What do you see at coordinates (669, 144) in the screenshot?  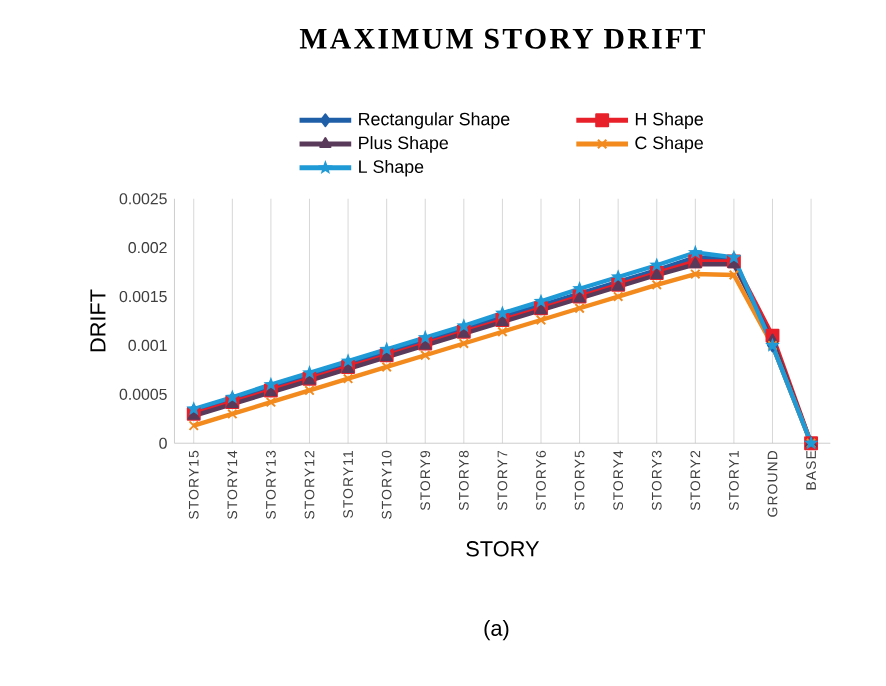 I see `legend-label: C Shape` at bounding box center [669, 144].